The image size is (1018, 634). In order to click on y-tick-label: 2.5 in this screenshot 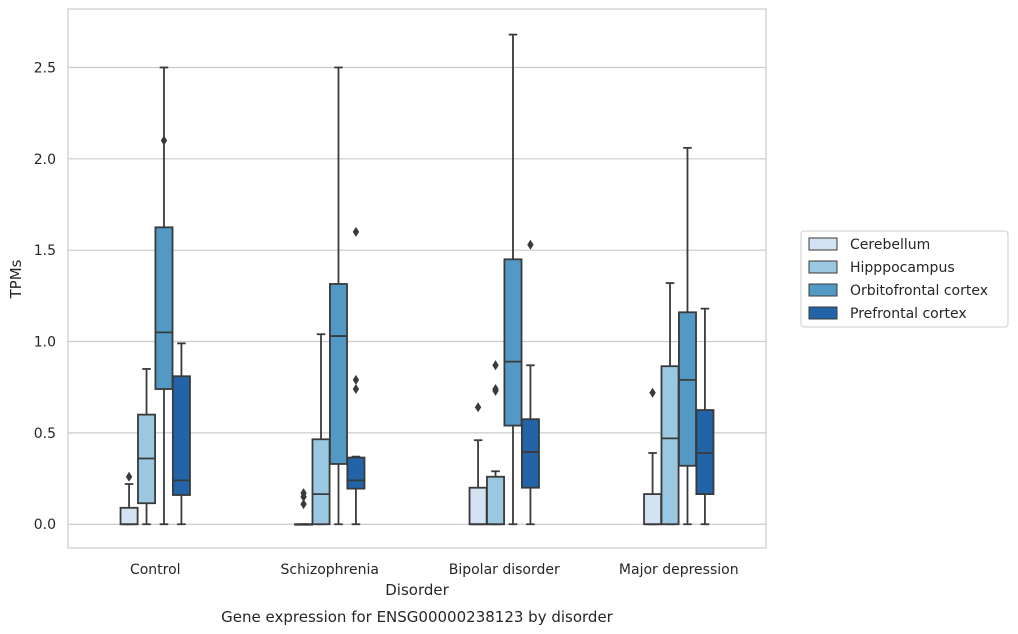, I will do `click(45, 68)`.